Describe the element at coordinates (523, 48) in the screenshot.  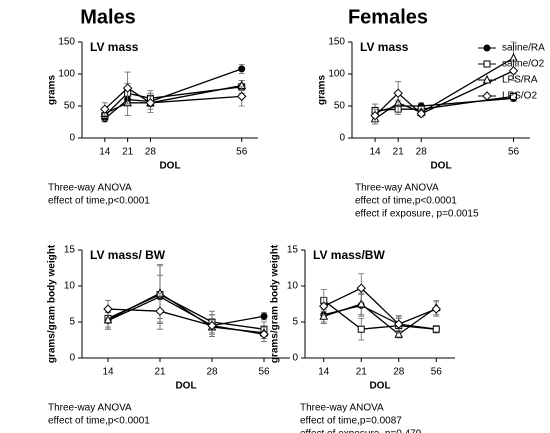
I see `legend-label: saline/RA` at that location.